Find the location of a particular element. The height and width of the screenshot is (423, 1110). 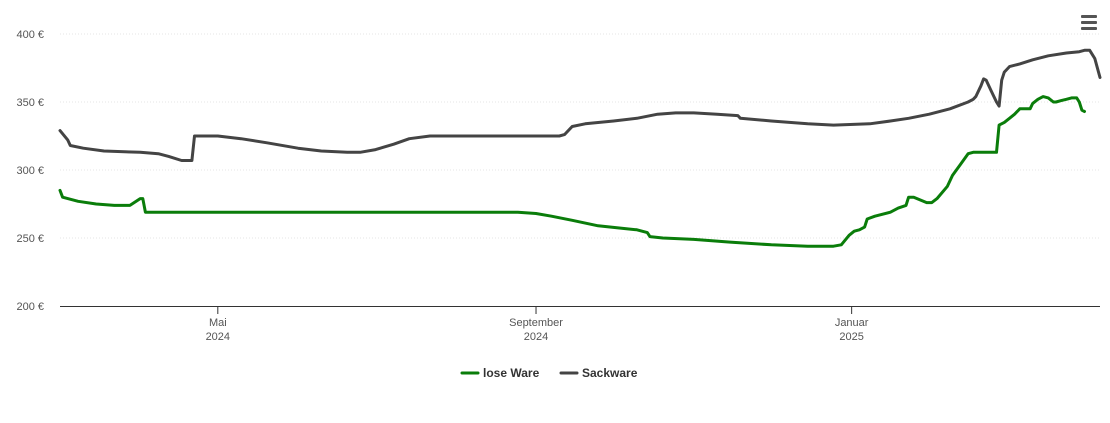

y-tick-label: 250 € is located at coordinates (30, 239).